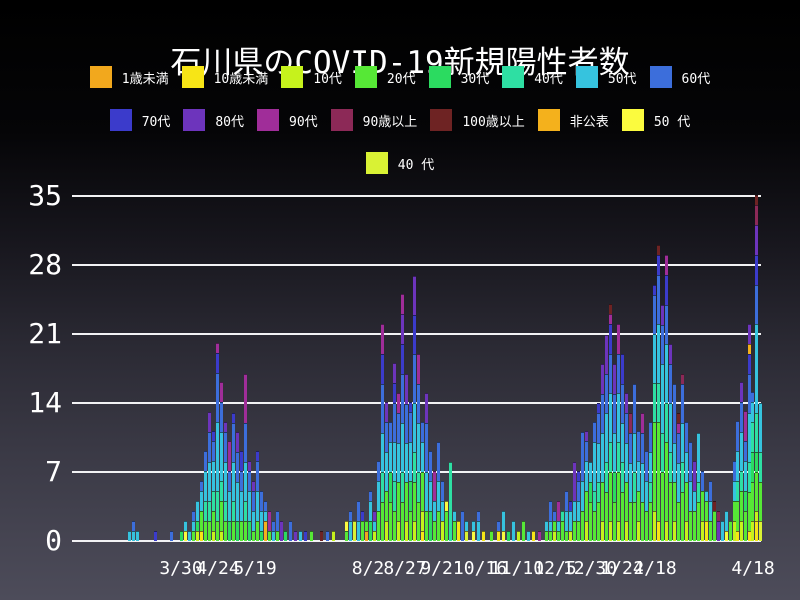 The height and width of the screenshot is (600, 800). I want to click on x-tick-label: 12/5, so click(555, 568).